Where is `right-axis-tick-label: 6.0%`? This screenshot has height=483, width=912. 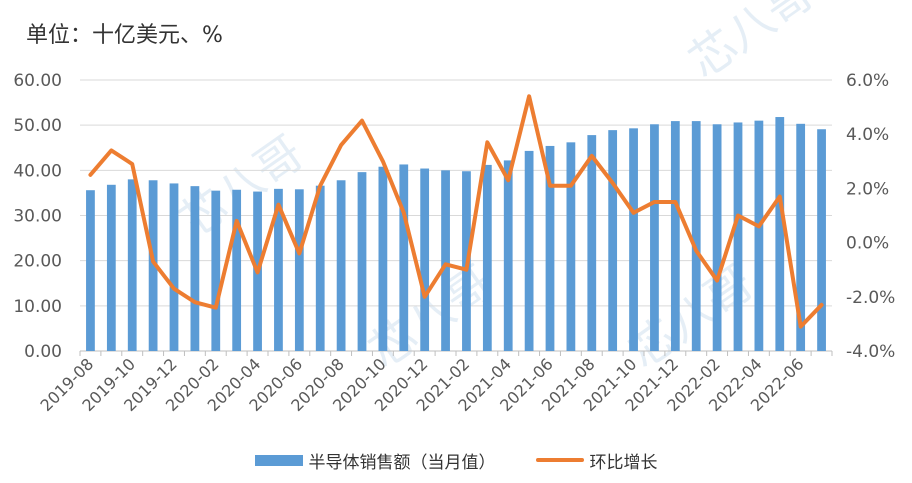 right-axis-tick-label: 6.0% is located at coordinates (867, 81).